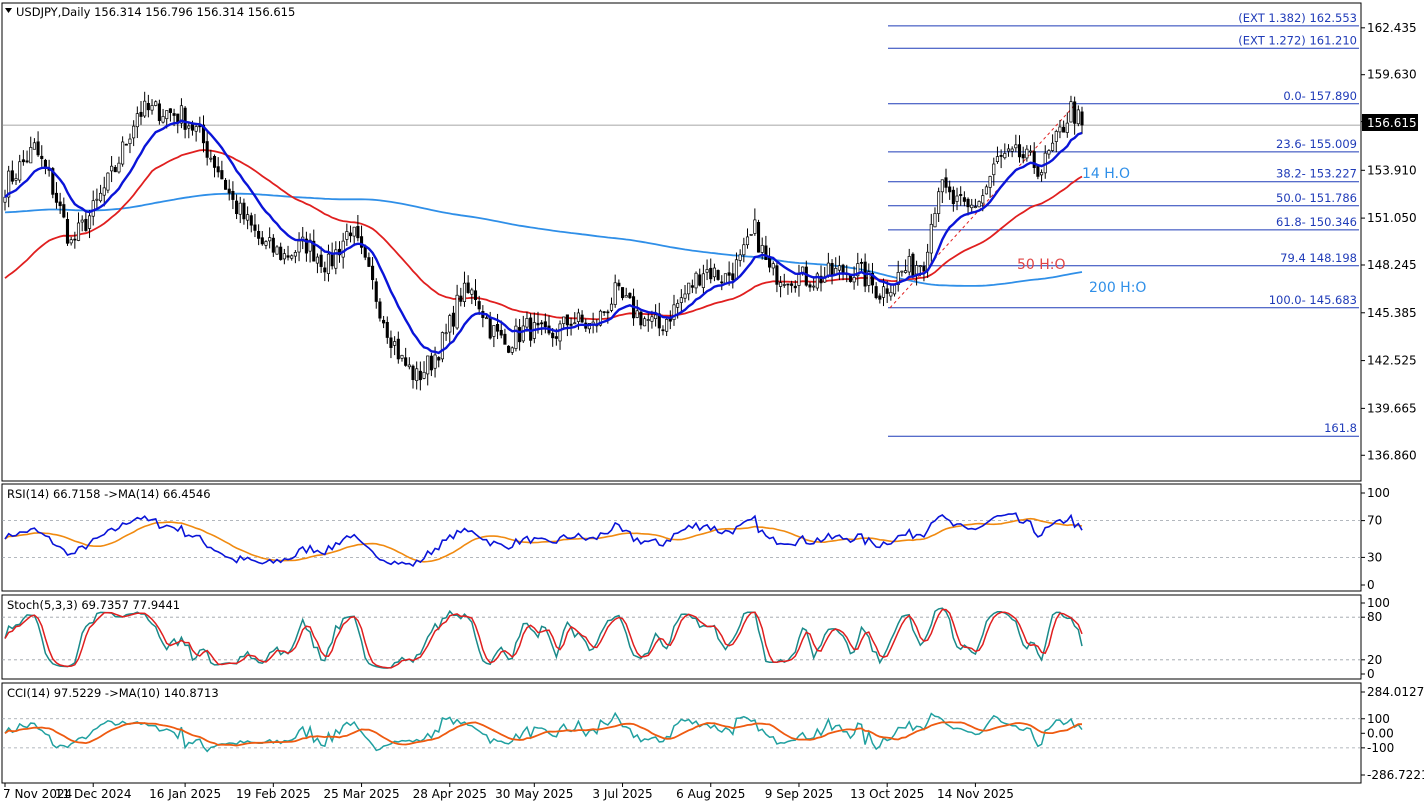 The width and height of the screenshot is (1424, 806). What do you see at coordinates (1392, 170) in the screenshot?
I see `price-tick-label: 153.910` at bounding box center [1392, 170].